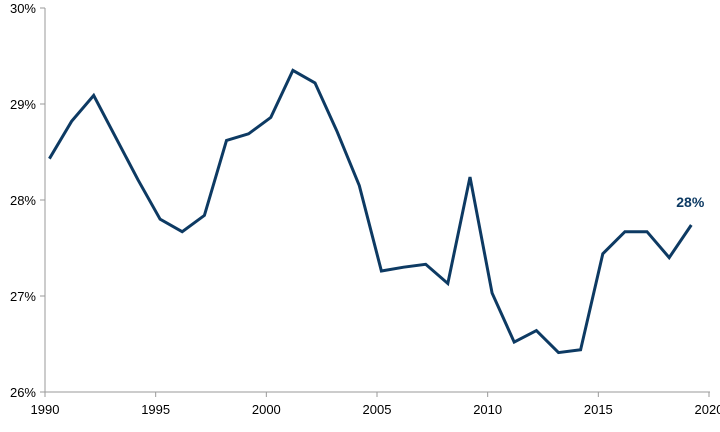  I want to click on x-tick-label: 2015, so click(598, 409).